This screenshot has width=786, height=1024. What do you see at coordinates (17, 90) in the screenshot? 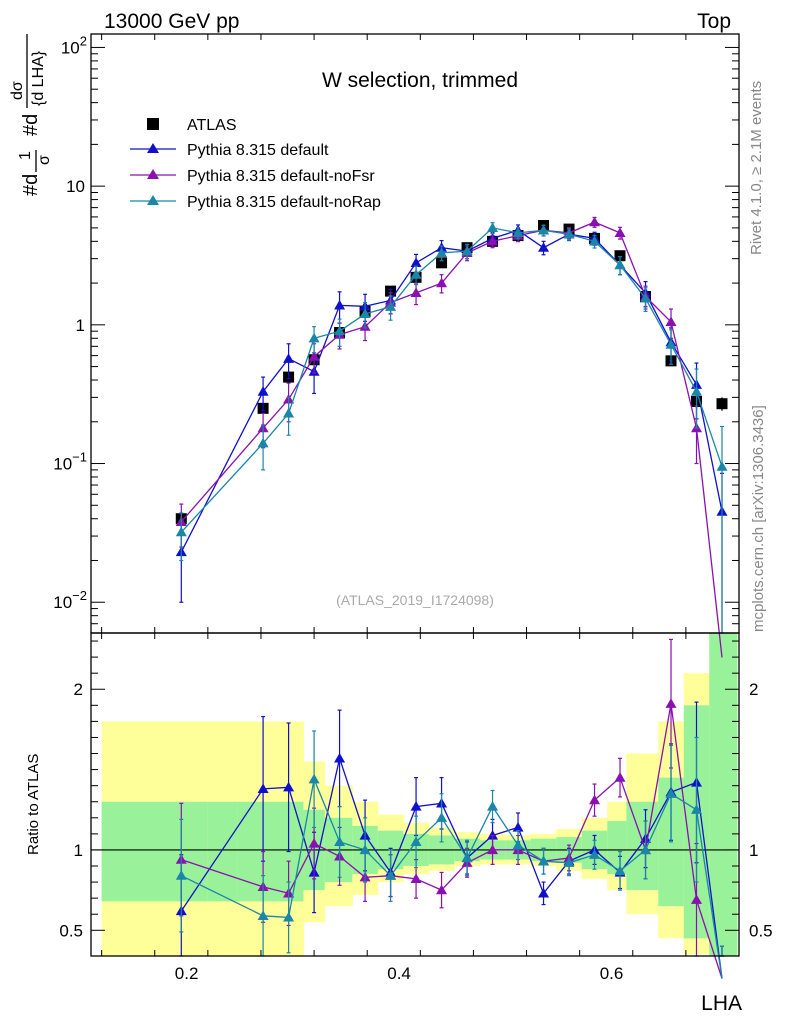
I see `ylabel-dsigma: dσ` at bounding box center [17, 90].